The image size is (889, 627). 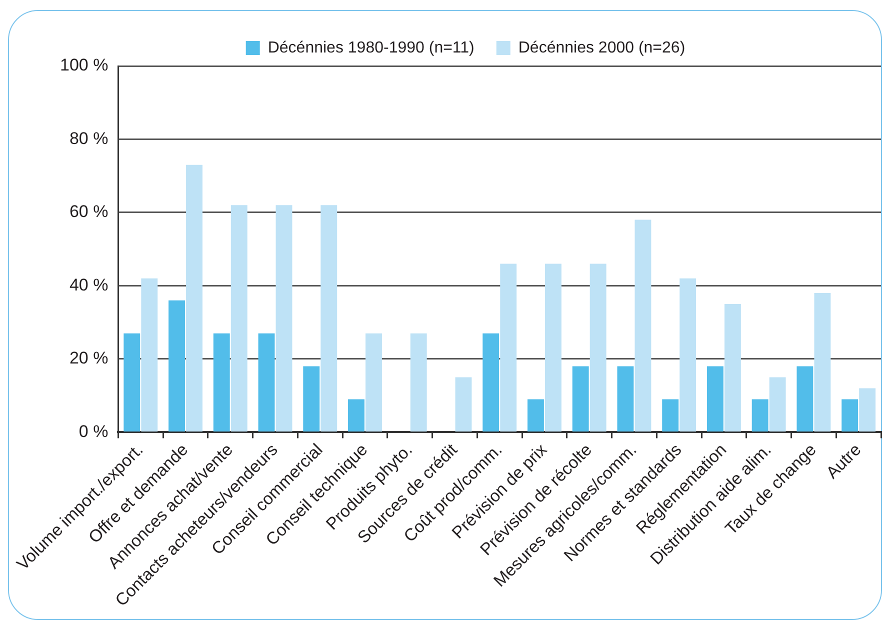 What do you see at coordinates (88, 212) in the screenshot?
I see `y-tick-label: 60 %` at bounding box center [88, 212].